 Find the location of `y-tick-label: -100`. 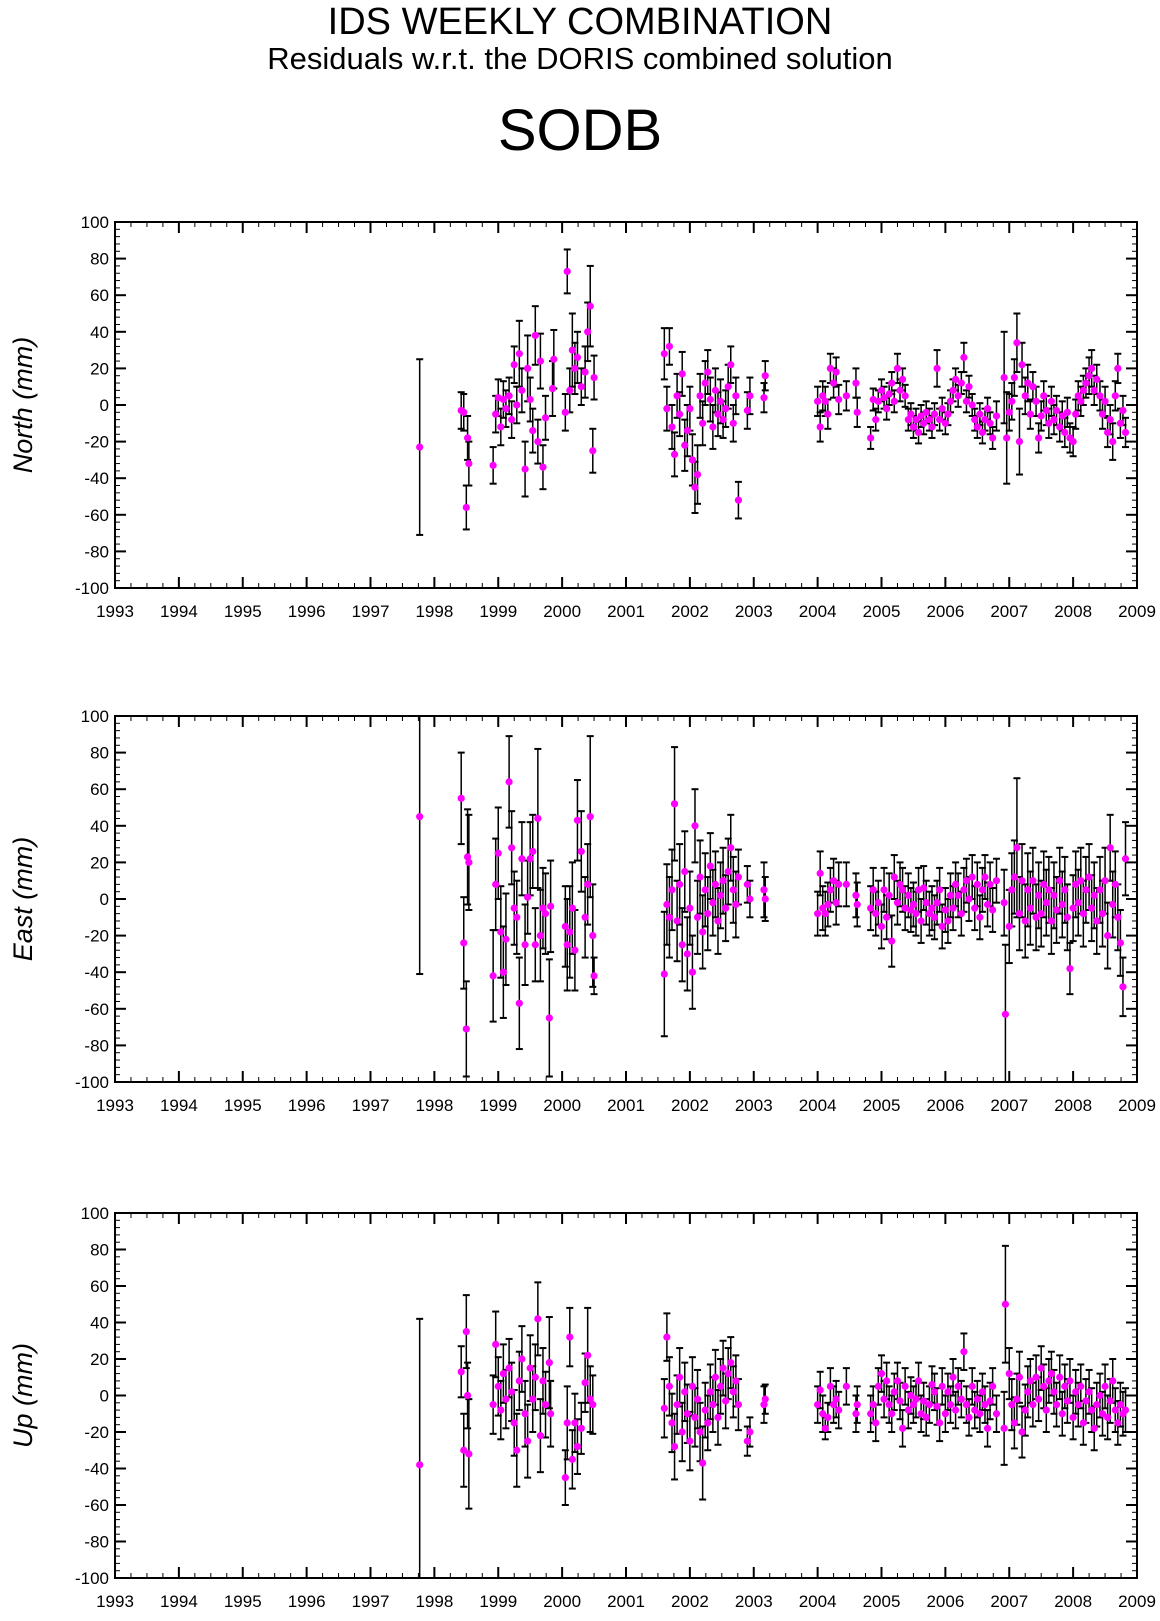

y-tick-label: -100 is located at coordinates (92, 1578).